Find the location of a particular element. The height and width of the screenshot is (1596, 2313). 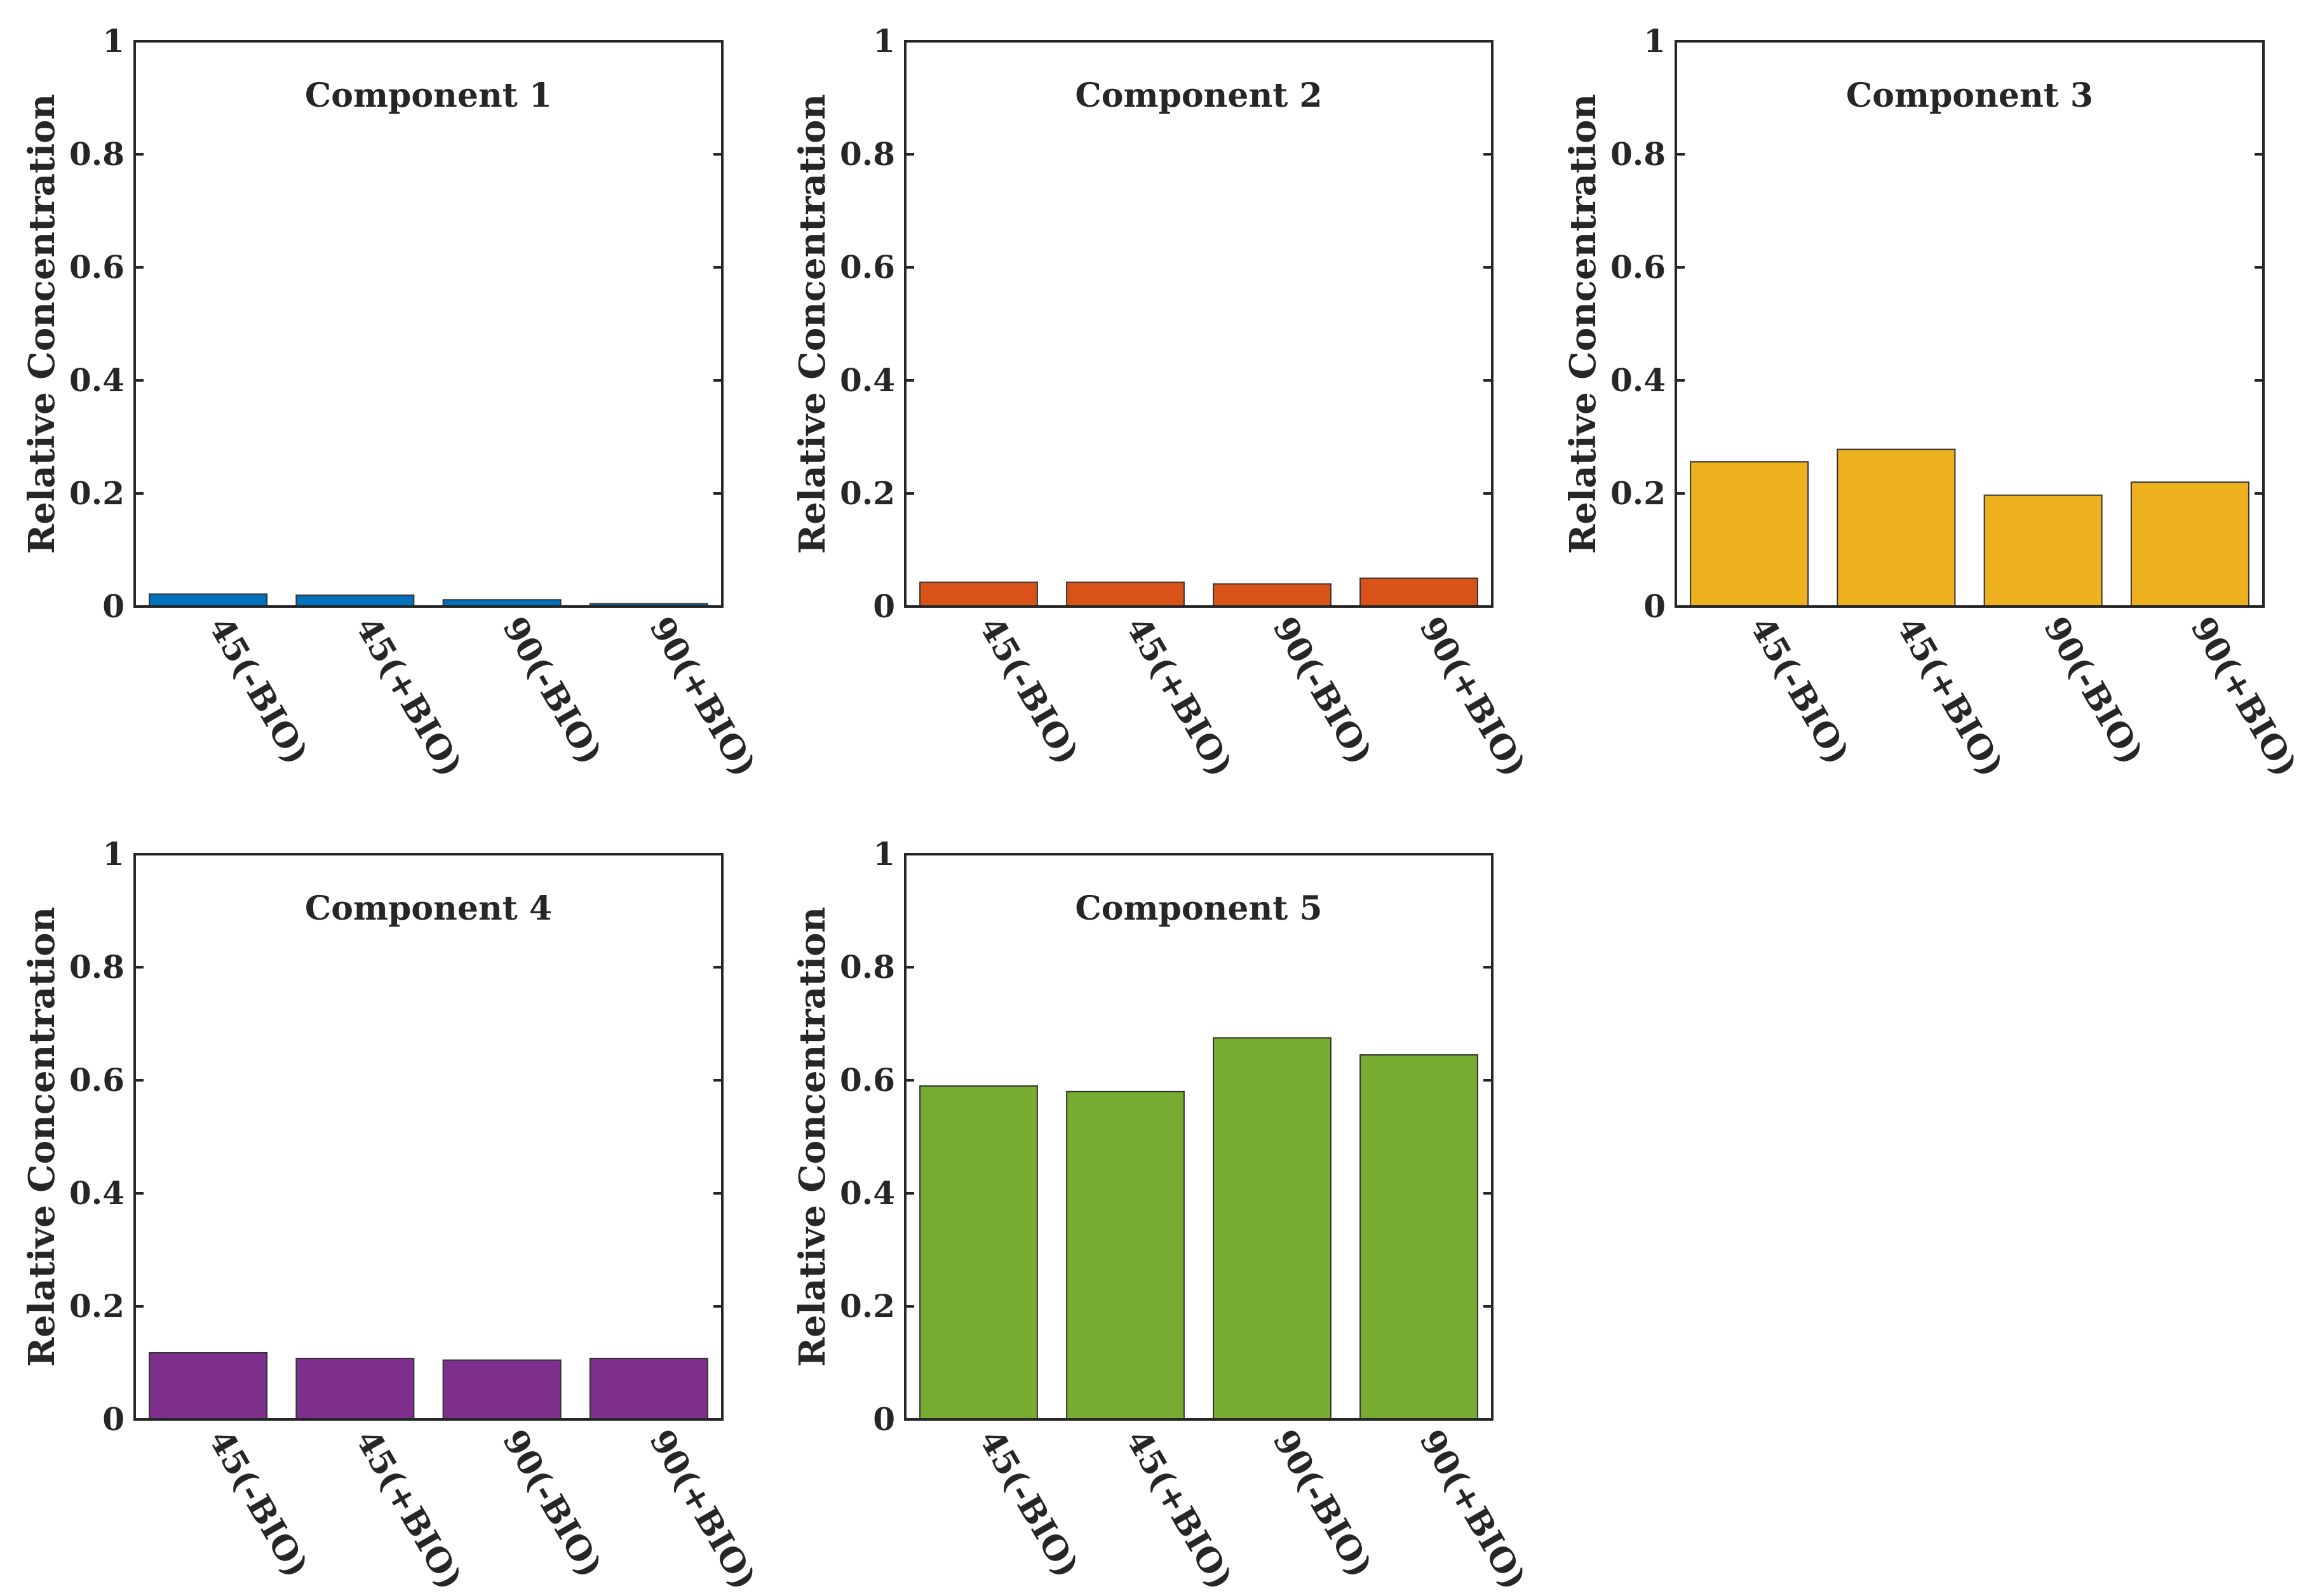

plot-title: Component 4 is located at coordinates (428, 908).